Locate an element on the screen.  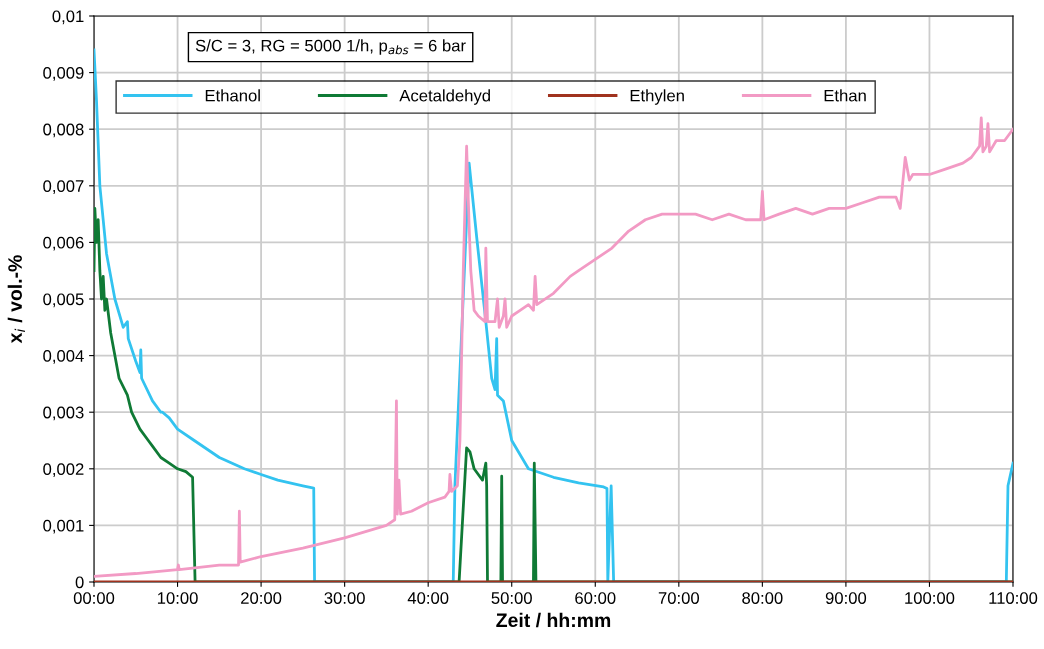
x-tick-label: 80:00 is located at coordinates (762, 598).